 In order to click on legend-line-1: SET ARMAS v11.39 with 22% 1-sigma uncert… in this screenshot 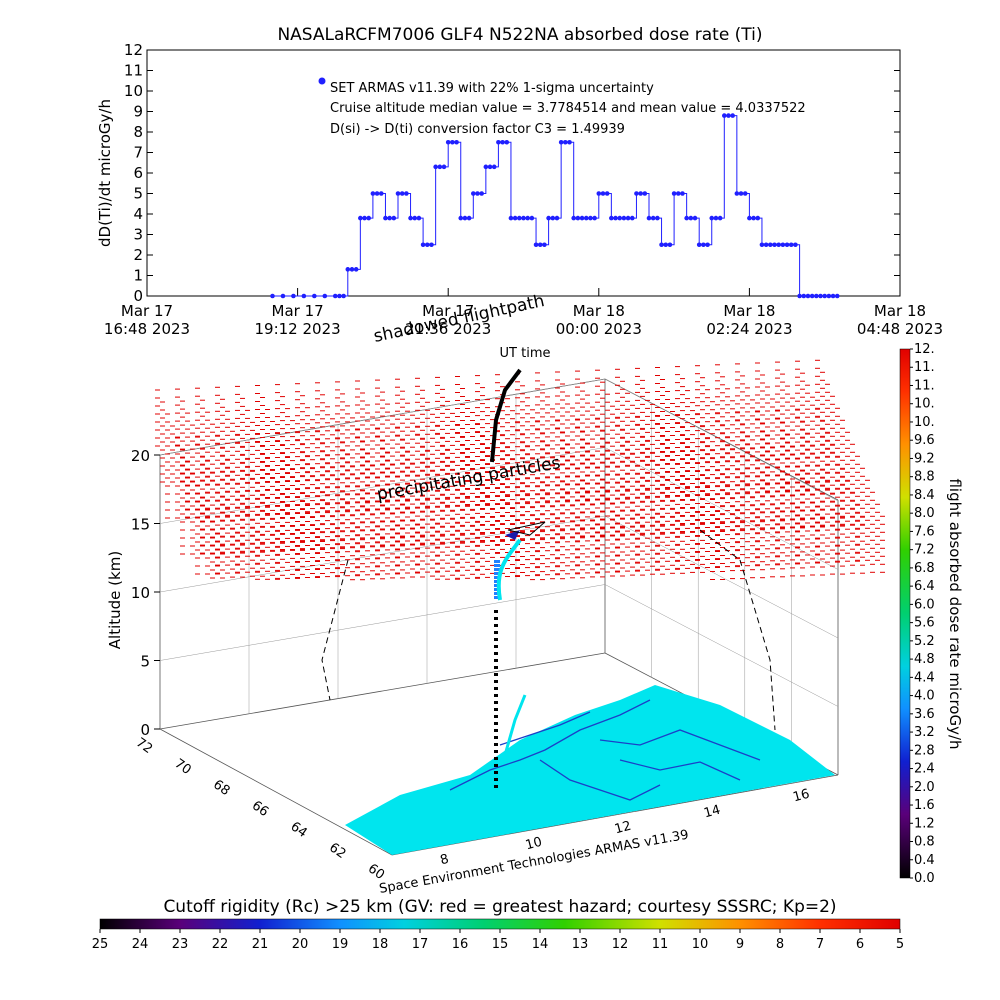, I will do `click(492, 88)`.